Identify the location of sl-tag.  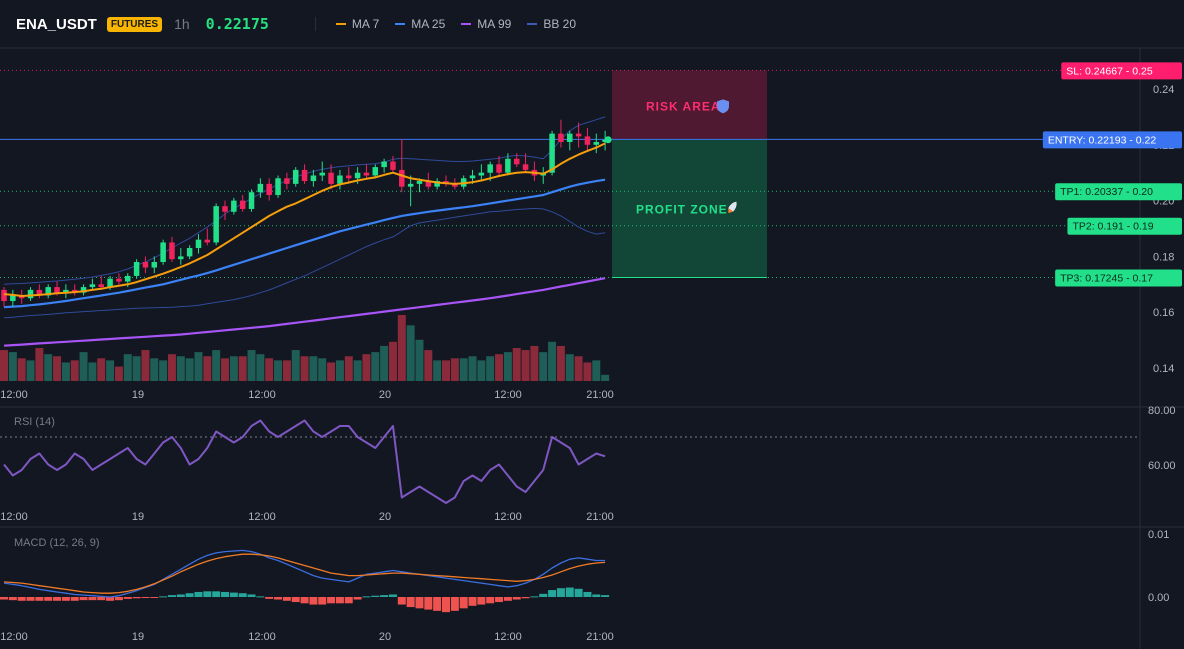
(1121, 71).